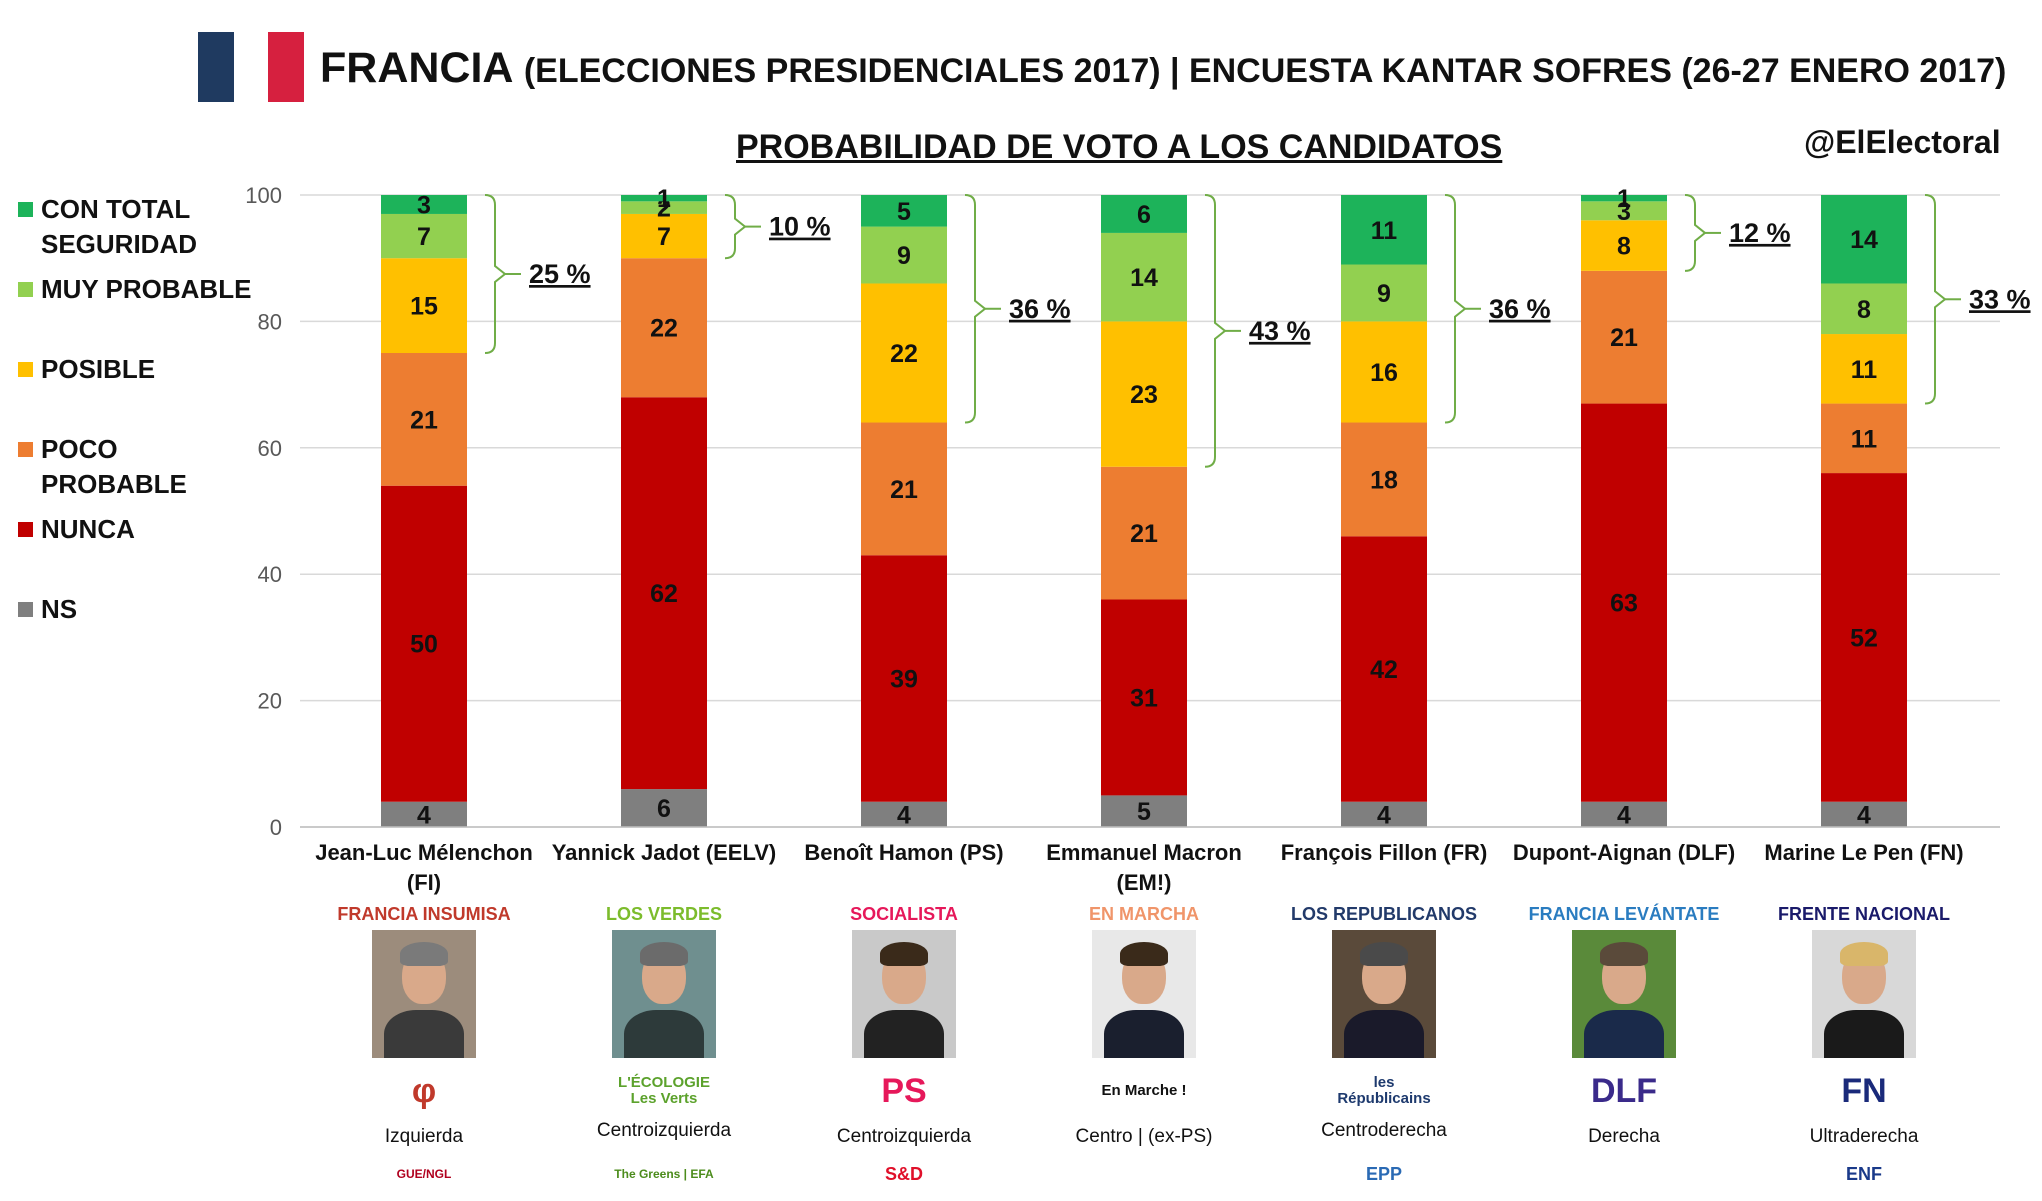 This screenshot has width=2042, height=1201. I want to click on party-name: EN MARCHA, so click(1144, 914).